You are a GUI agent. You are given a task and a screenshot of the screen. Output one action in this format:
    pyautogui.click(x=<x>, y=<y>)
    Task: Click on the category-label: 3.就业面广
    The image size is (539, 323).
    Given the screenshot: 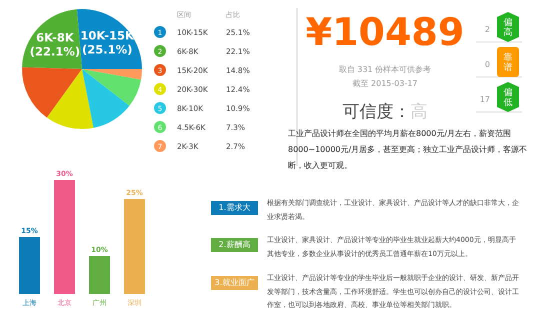 What is the action you would take?
    pyautogui.click(x=234, y=283)
    